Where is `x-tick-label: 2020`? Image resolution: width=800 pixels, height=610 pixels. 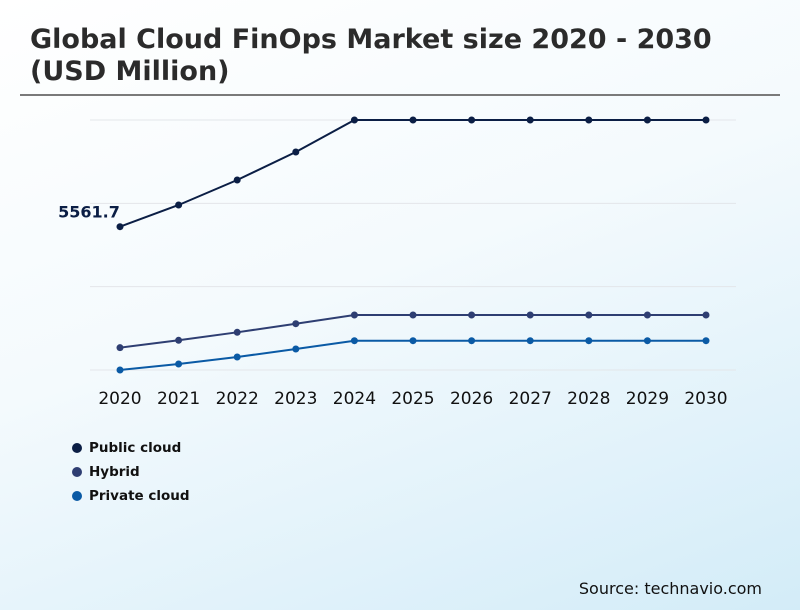
x-tick-label: 2020 is located at coordinates (119, 399).